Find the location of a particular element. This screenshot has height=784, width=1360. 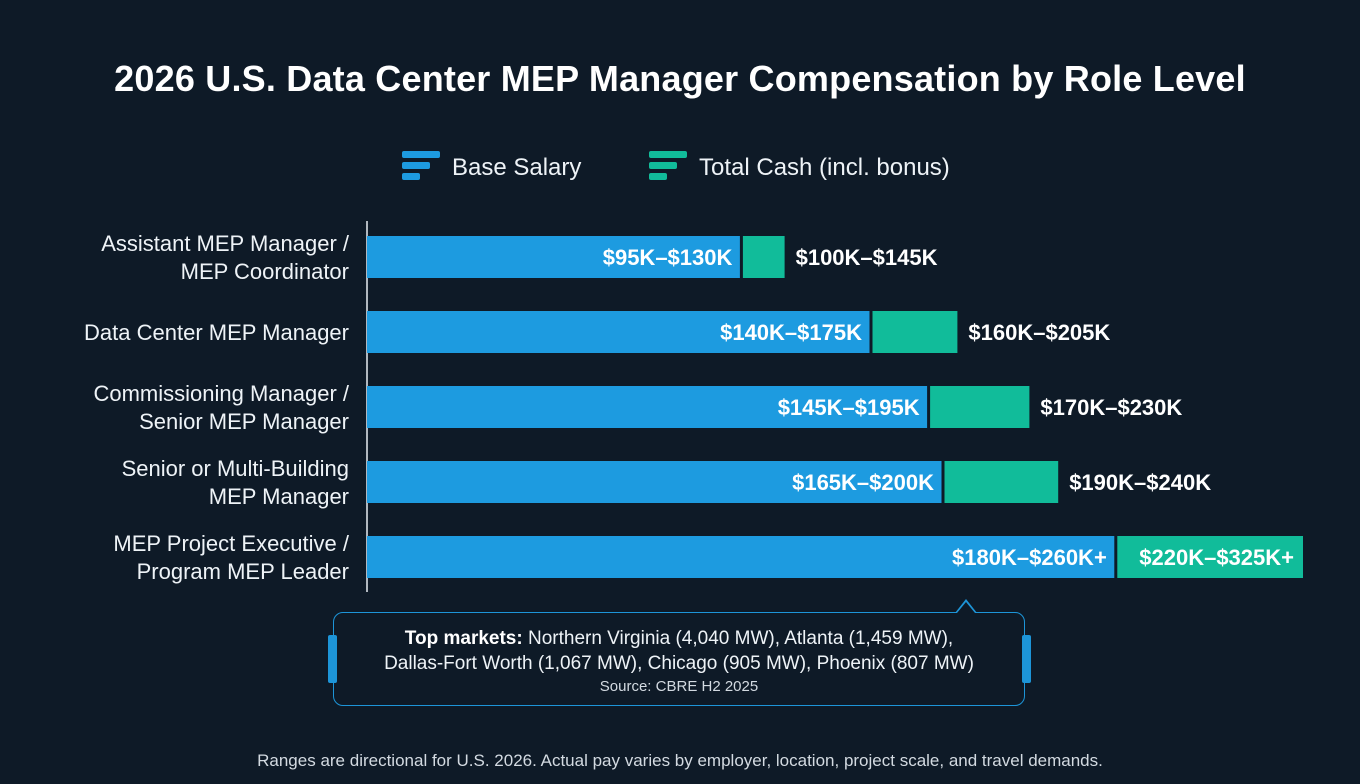

base-salary-label: $95K–$130K is located at coordinates (668, 257).